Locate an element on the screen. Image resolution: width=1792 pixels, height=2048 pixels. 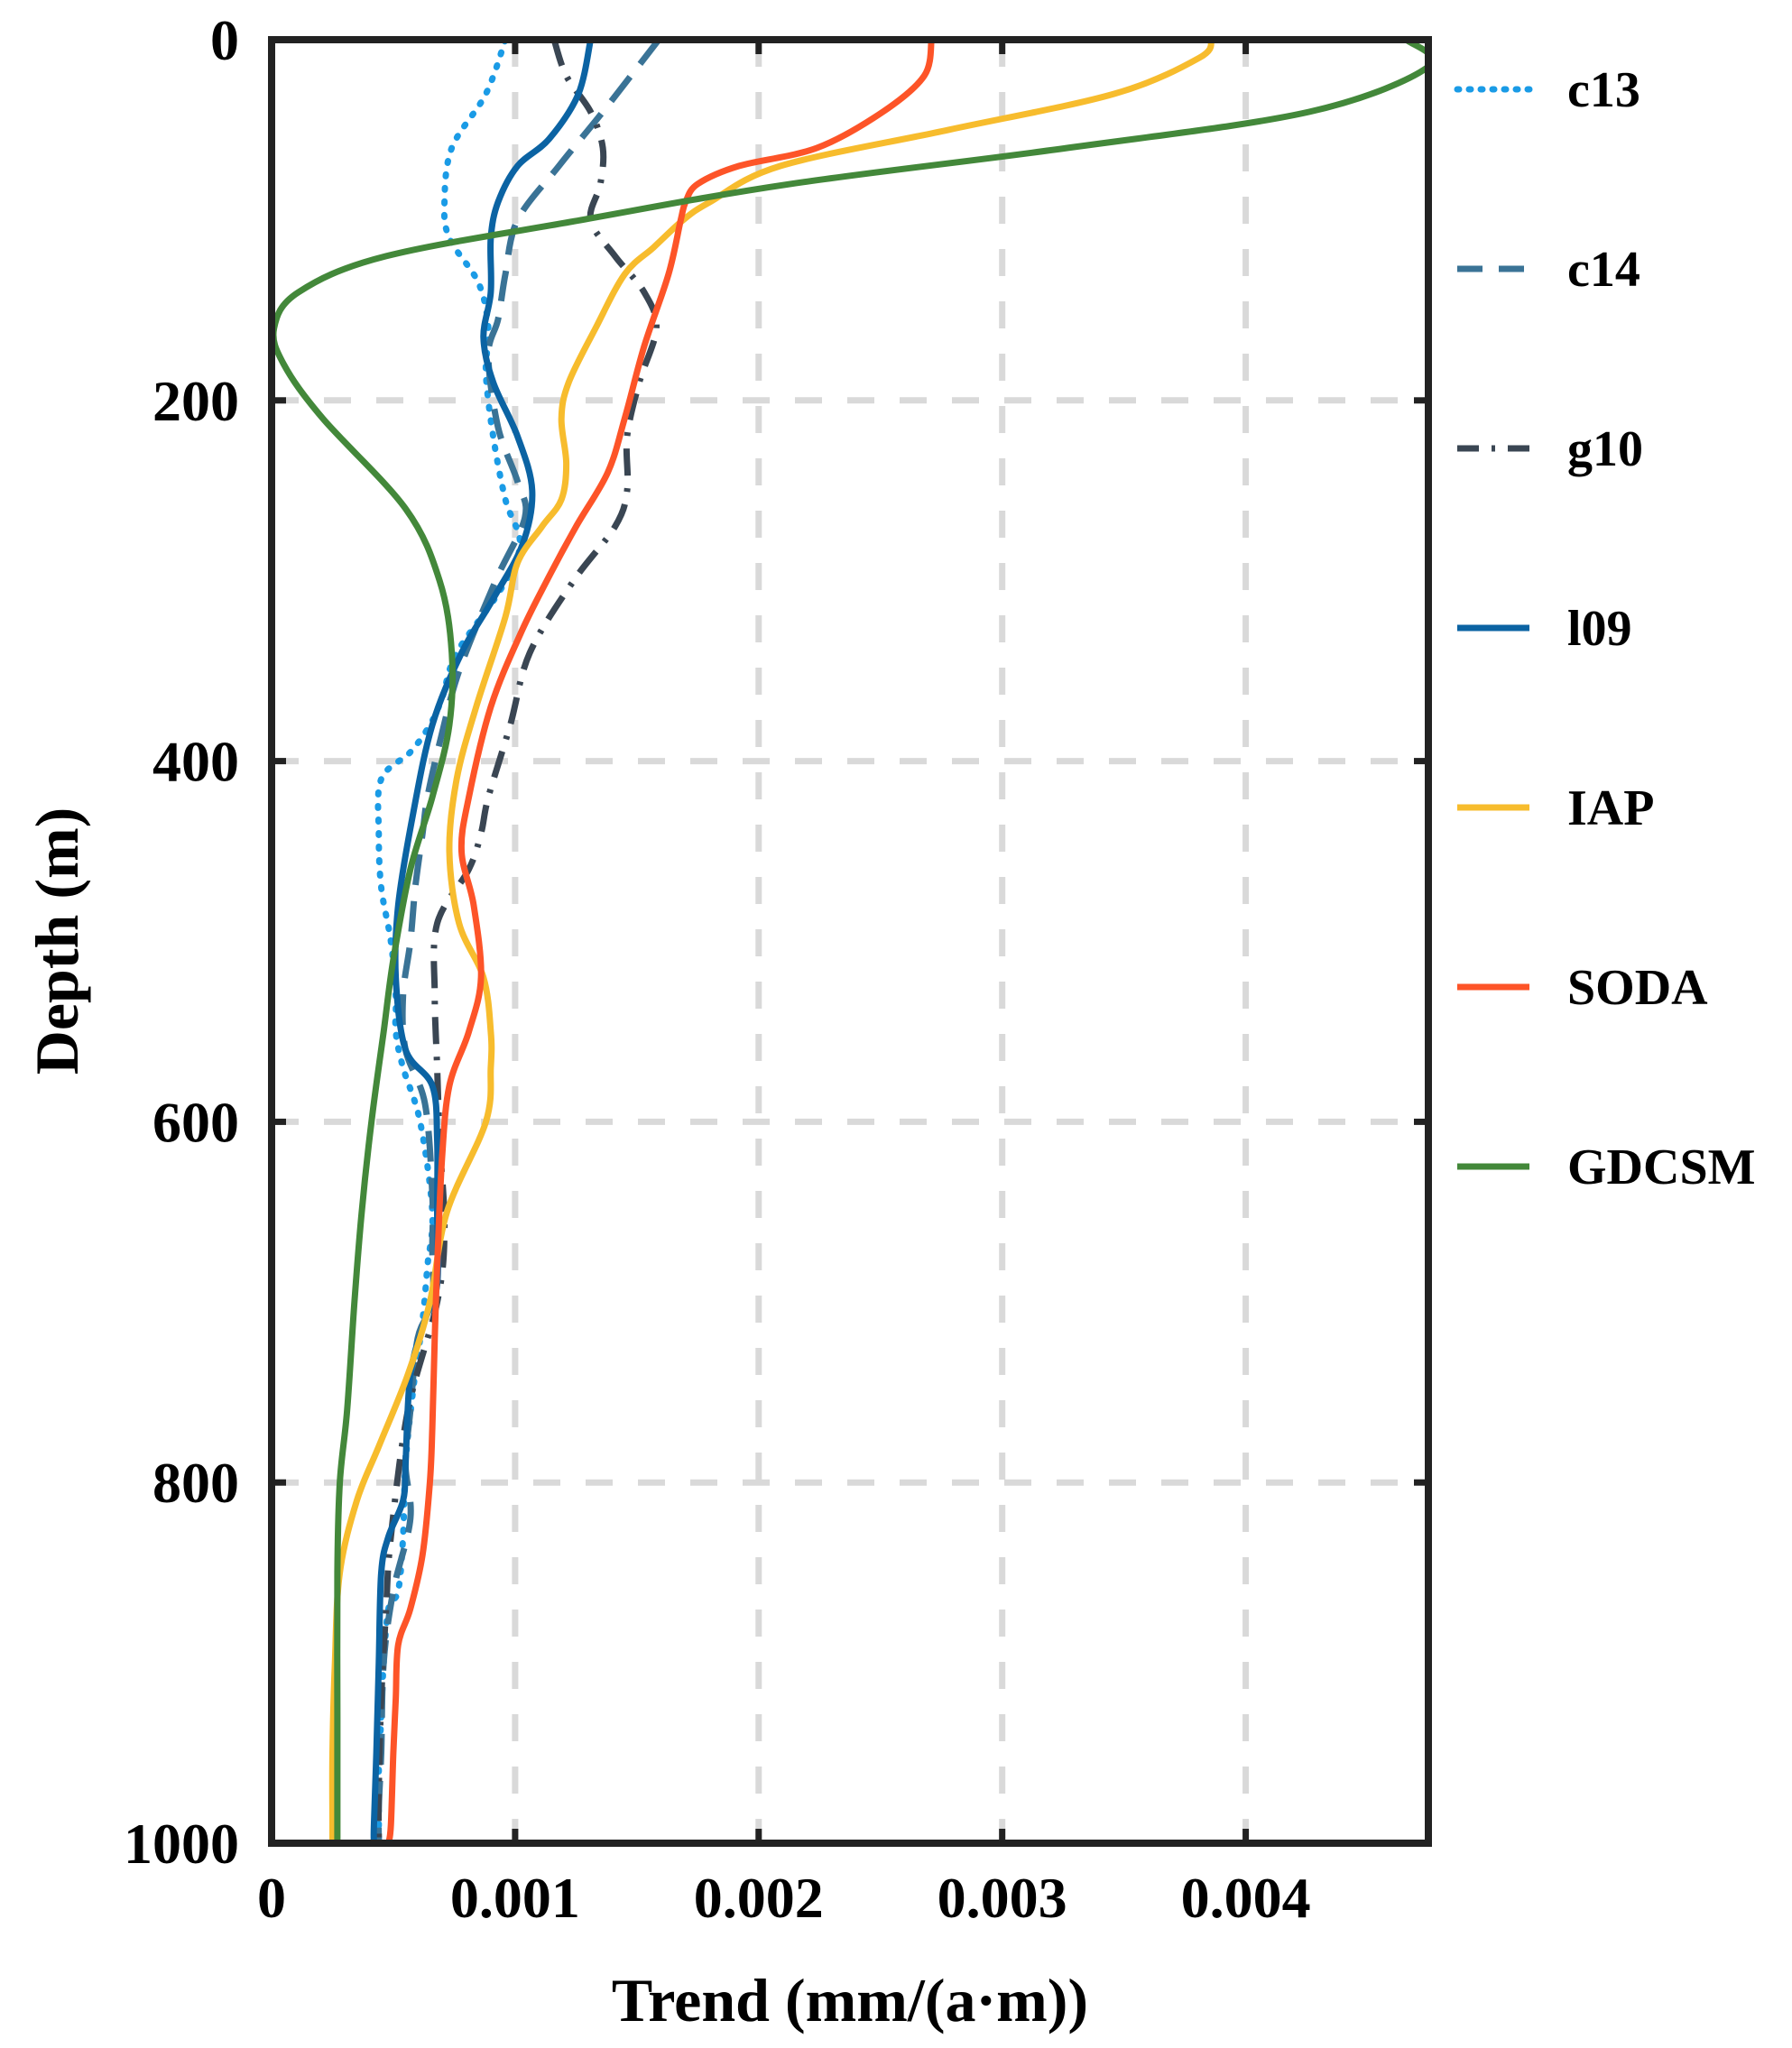
series-line-l09 is located at coordinates (483, 941).